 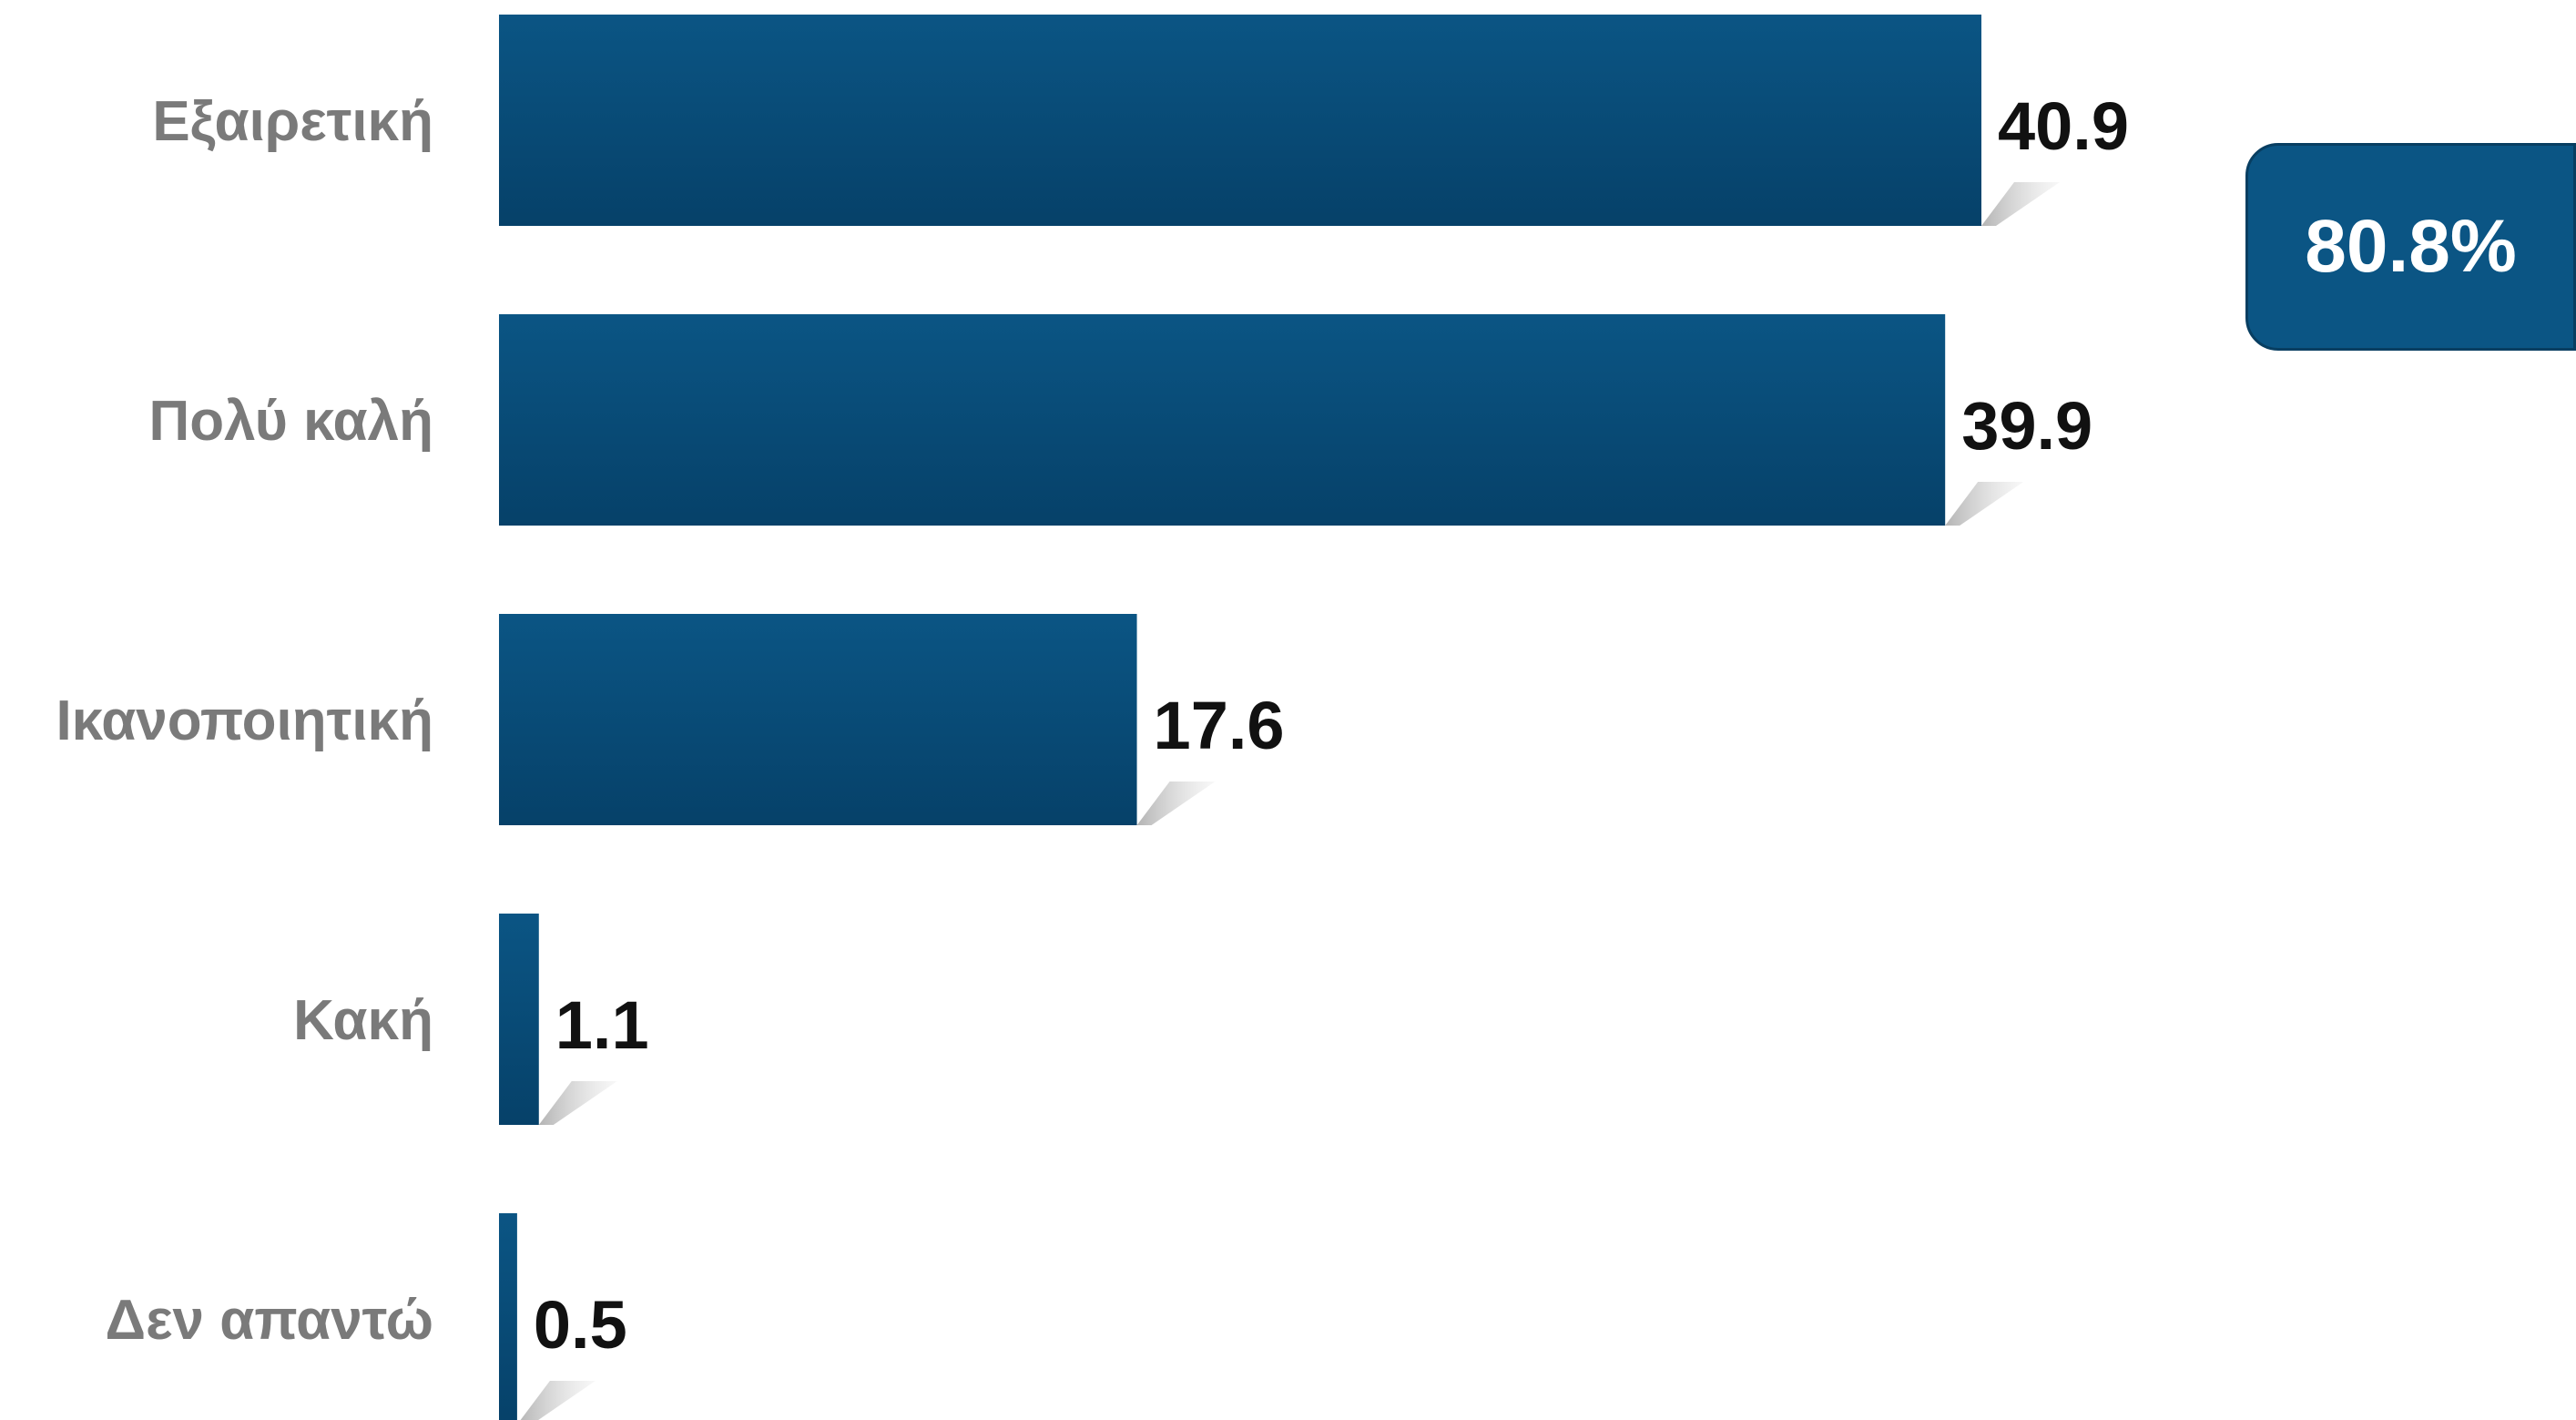 I want to click on value-label: 1.1, so click(x=602, y=1025).